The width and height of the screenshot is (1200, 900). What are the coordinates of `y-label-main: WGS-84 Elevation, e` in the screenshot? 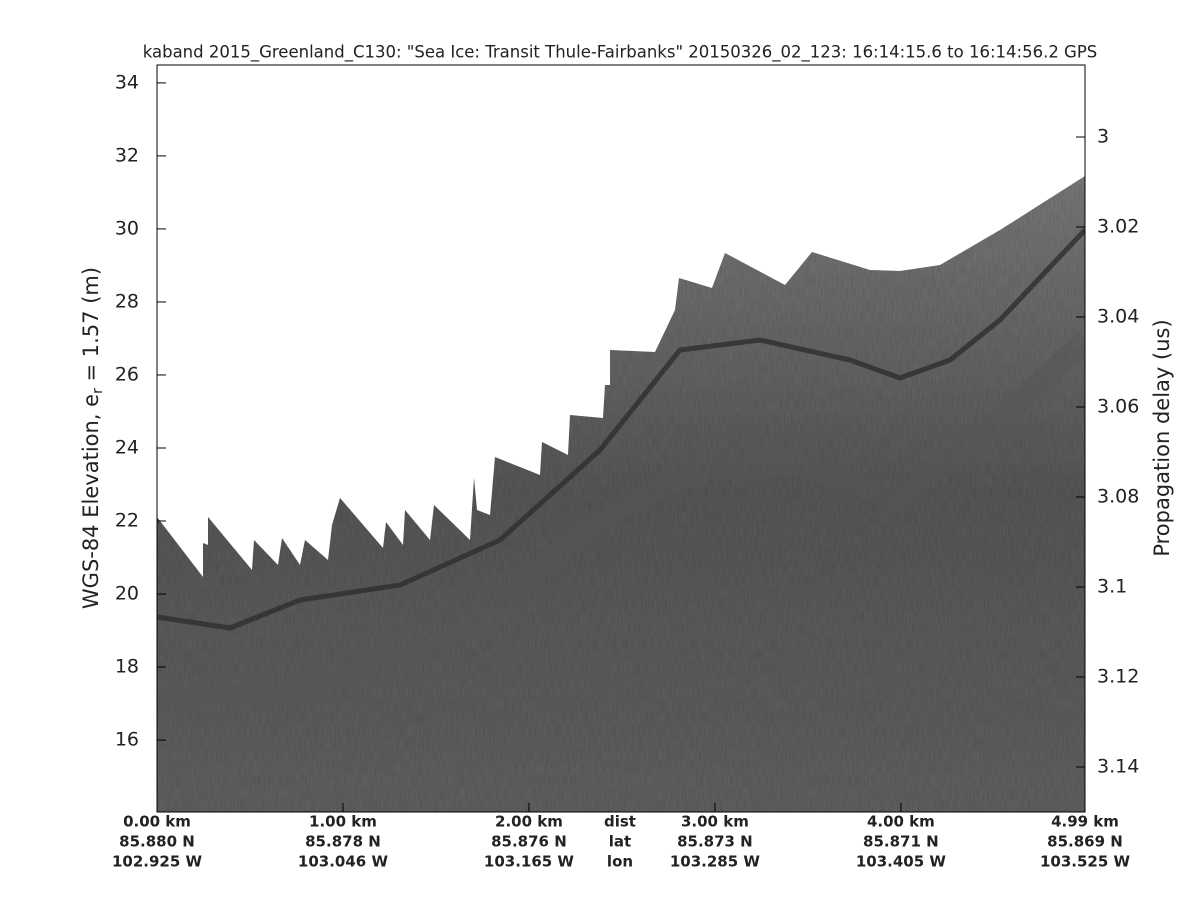 It's located at (91, 501).